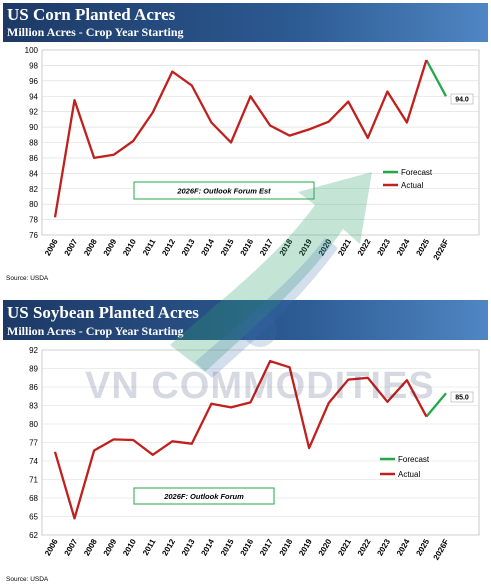 The height and width of the screenshot is (587, 491). I want to click on soybean-x-tick-label: 2018, so click(286, 547).